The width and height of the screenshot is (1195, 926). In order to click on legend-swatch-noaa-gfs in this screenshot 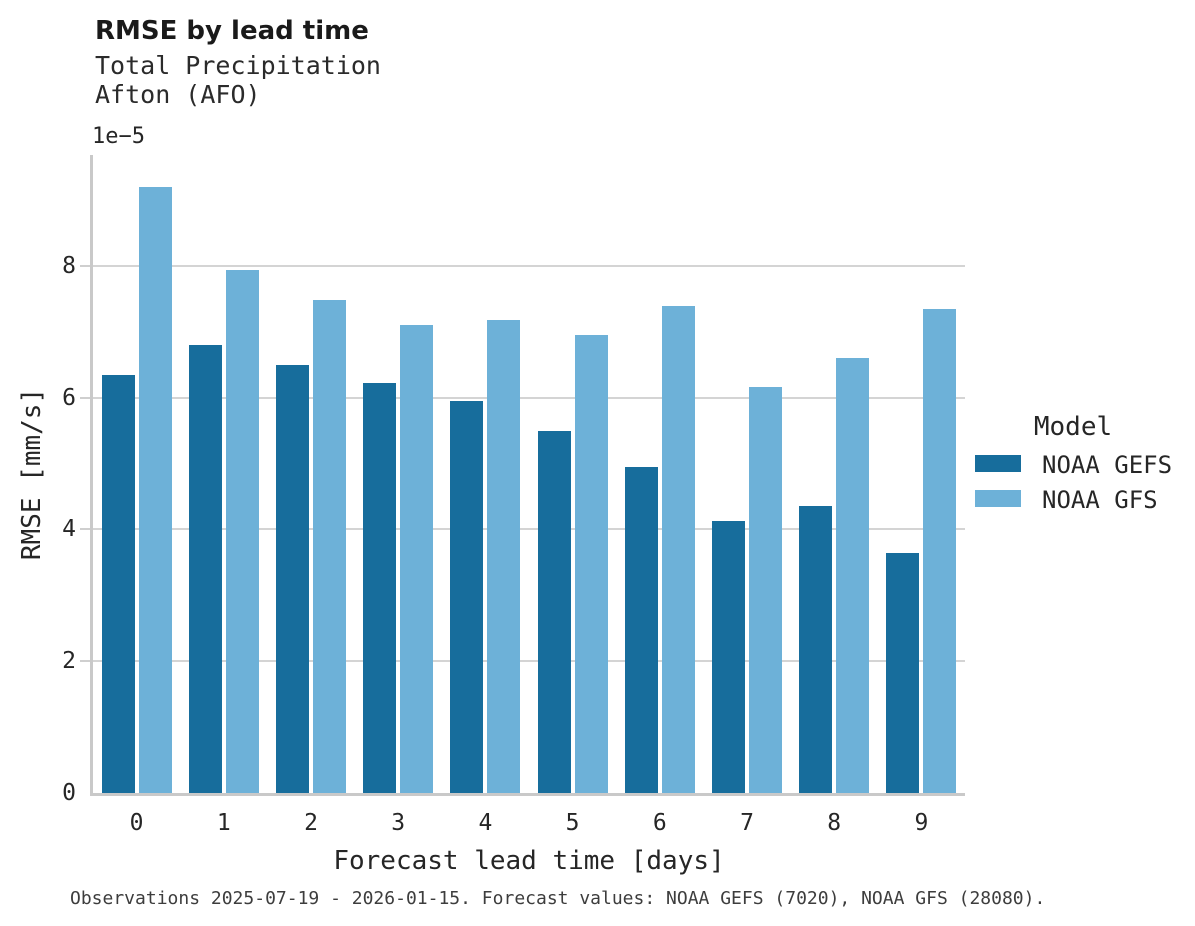, I will do `click(998, 498)`.